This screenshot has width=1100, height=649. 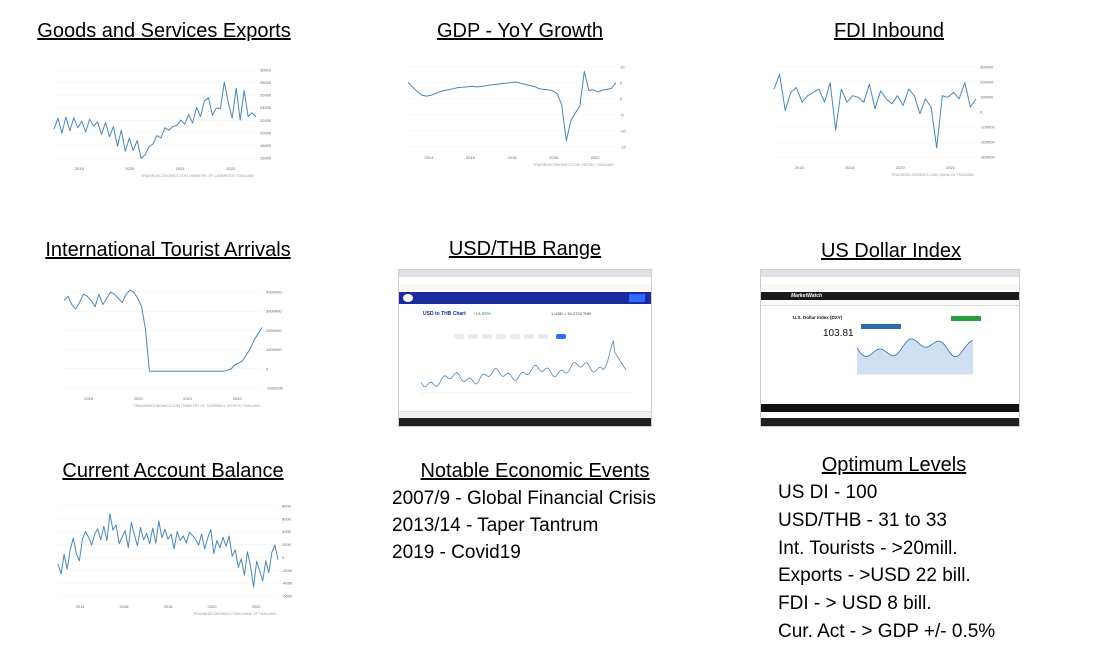 What do you see at coordinates (987, 157) in the screenshot?
I see `y-tick-label: -300000` at bounding box center [987, 157].